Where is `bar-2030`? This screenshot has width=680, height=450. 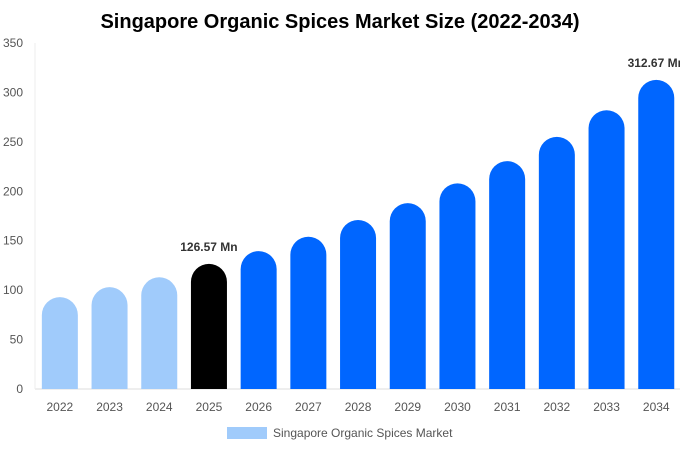
bar-2030 is located at coordinates (457, 286).